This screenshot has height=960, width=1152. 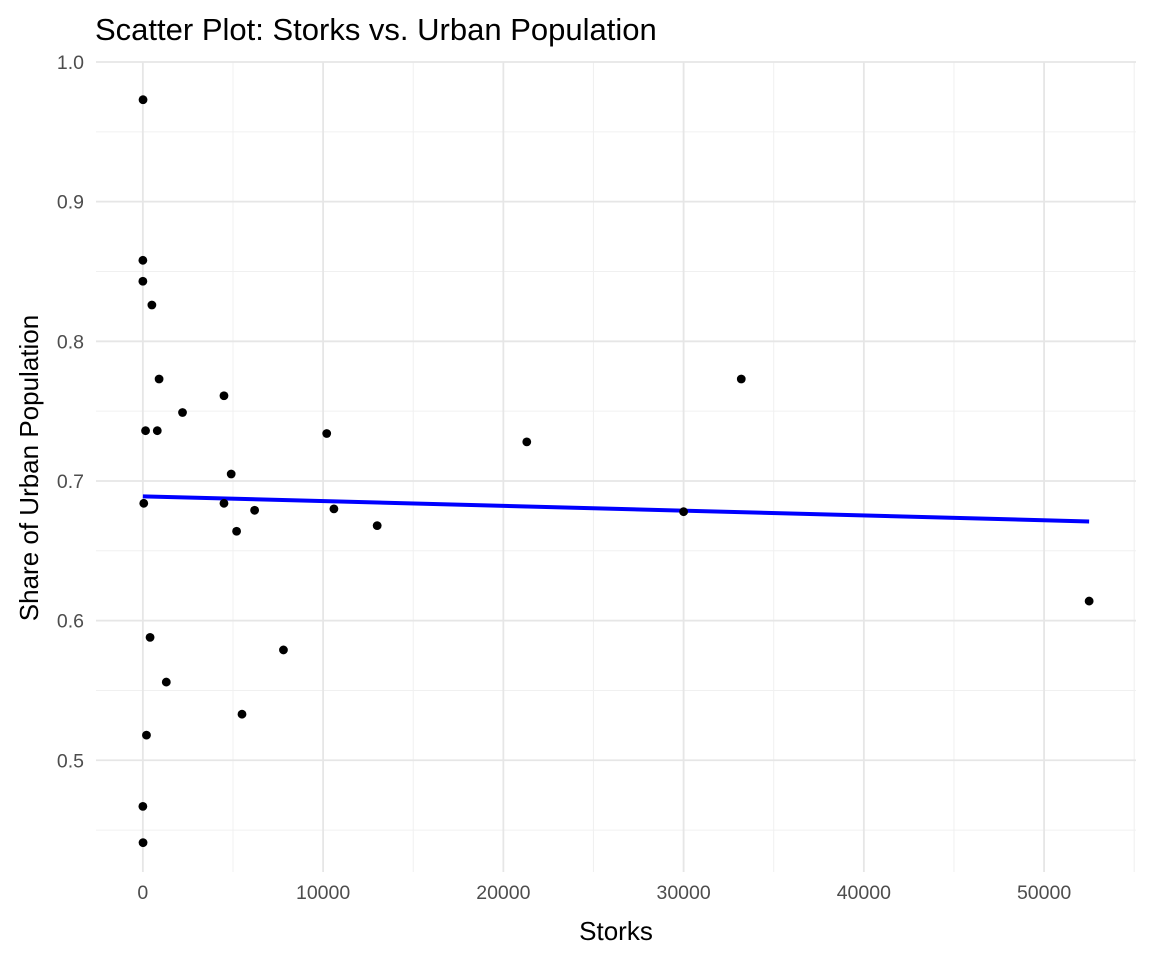 I want to click on x-tick-label: 10000, so click(x=323, y=893).